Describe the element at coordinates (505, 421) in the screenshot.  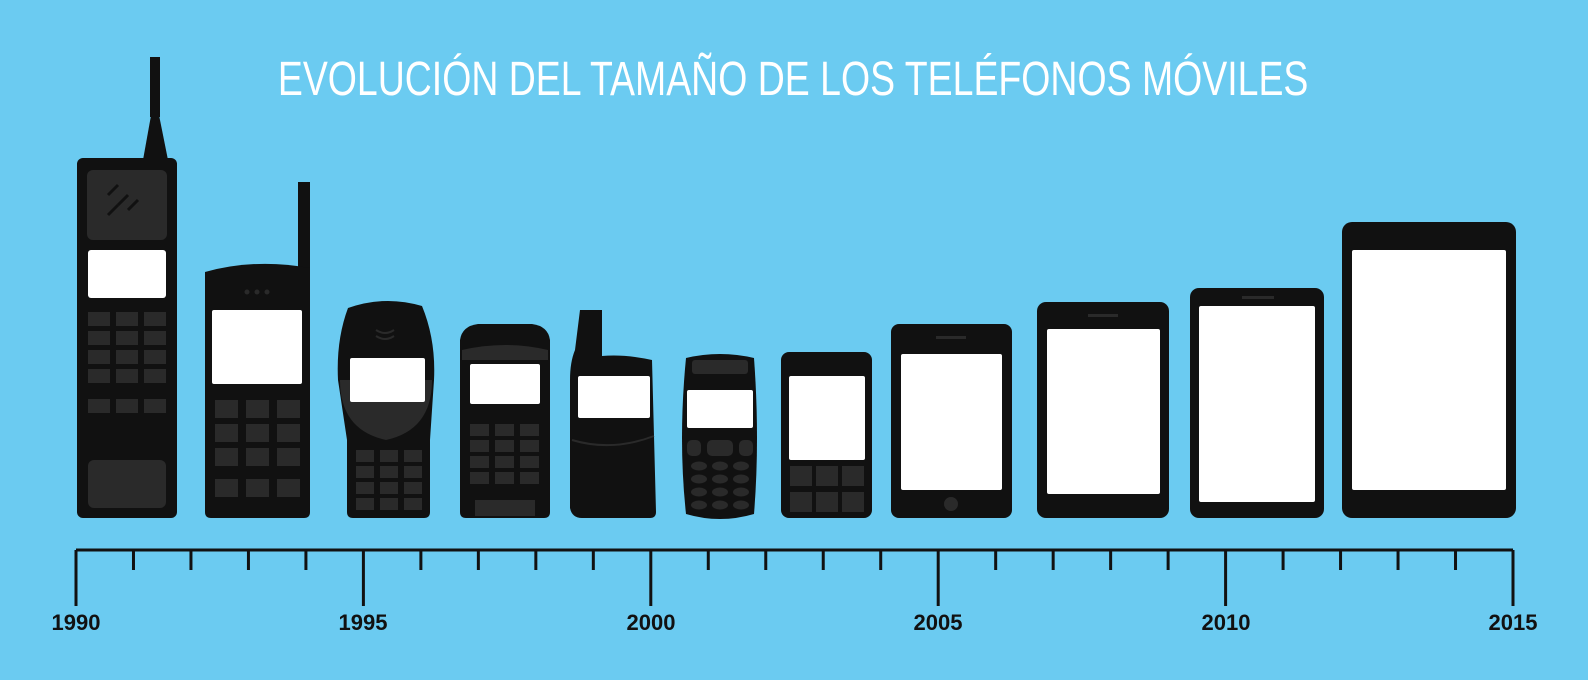
I see `candybar-phone-icon` at that location.